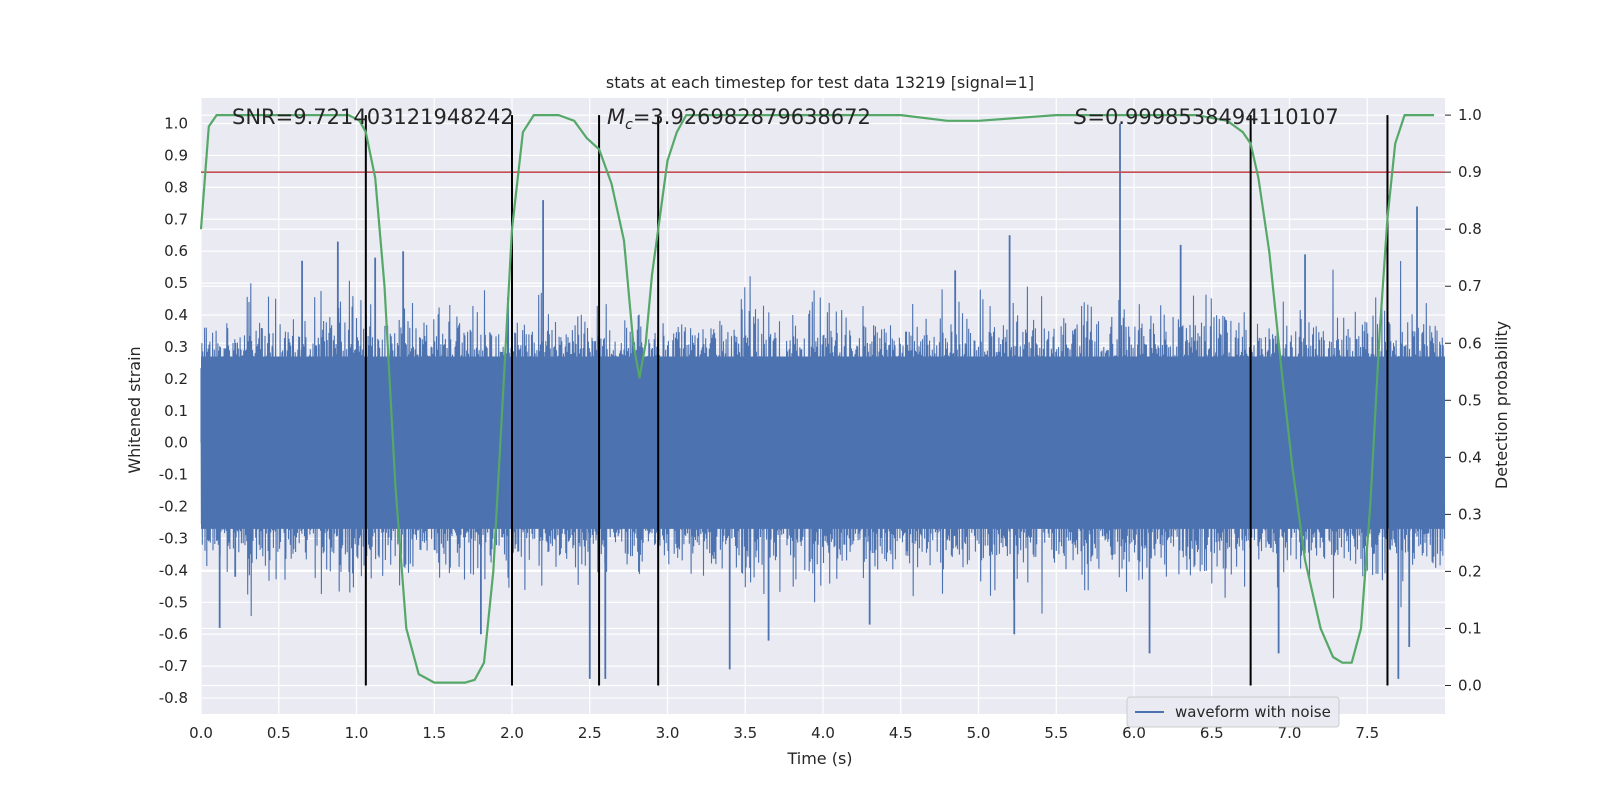  I want to click on y-left-tick-label: -0.8, so click(173, 698).